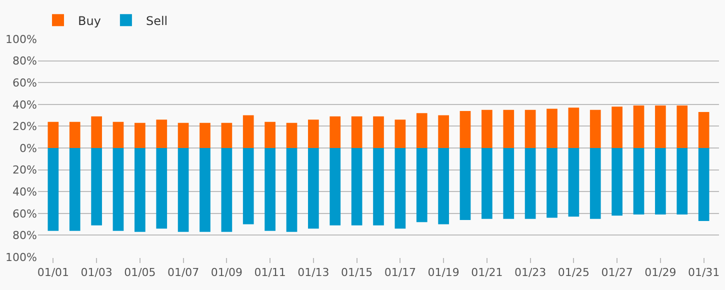 This screenshot has height=290, width=725. What do you see at coordinates (270, 273) in the screenshot?
I see `x-tick-label: 01/11` at bounding box center [270, 273].